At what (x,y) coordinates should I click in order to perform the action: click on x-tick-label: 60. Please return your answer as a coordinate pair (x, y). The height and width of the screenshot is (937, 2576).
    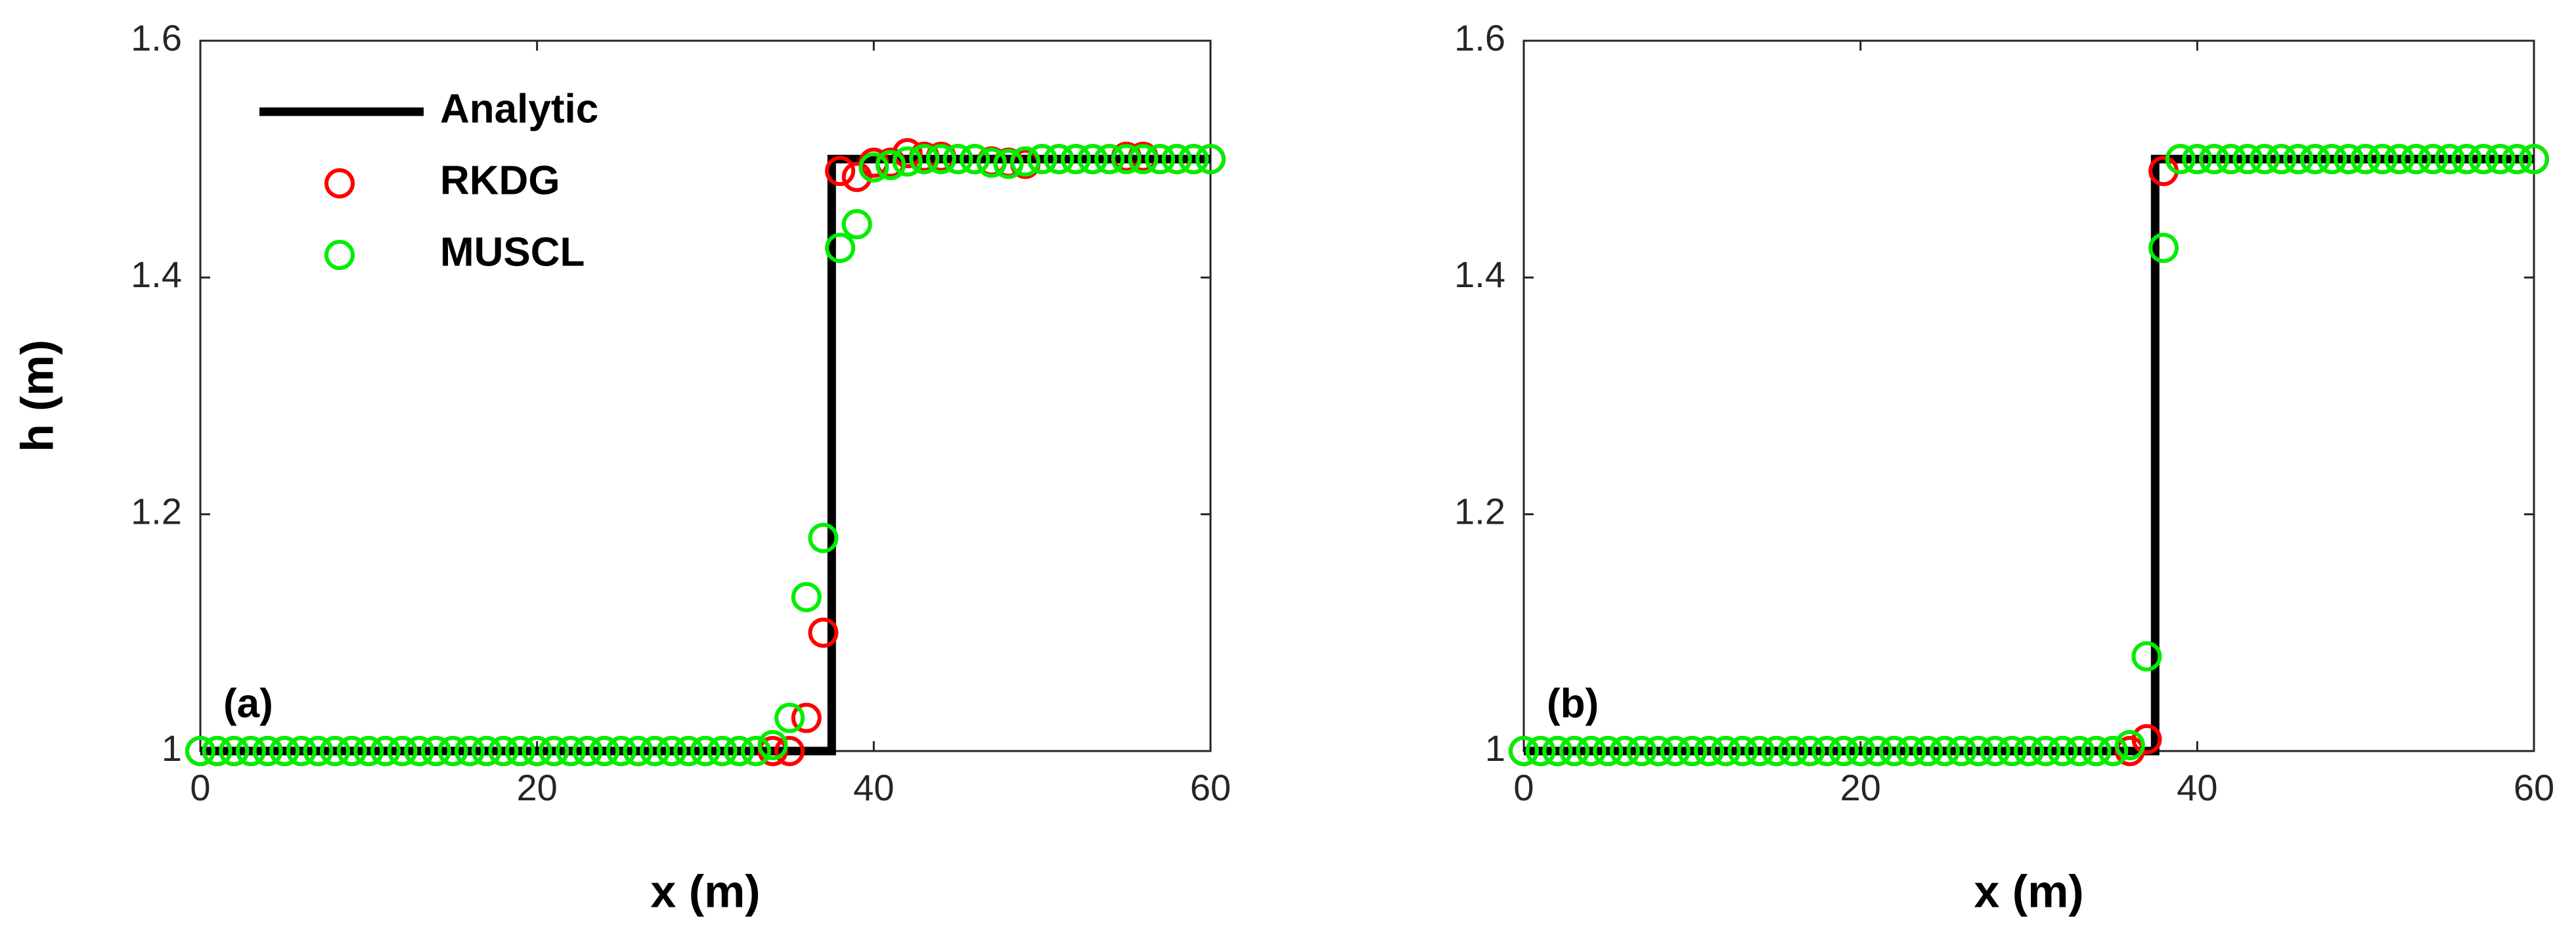
    Looking at the image, I should click on (2534, 787).